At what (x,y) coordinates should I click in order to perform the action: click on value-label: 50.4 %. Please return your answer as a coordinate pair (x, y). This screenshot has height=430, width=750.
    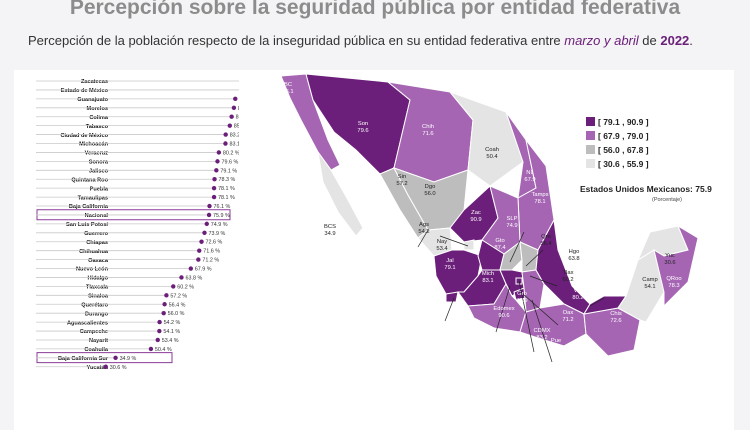
    Looking at the image, I should click on (163, 350).